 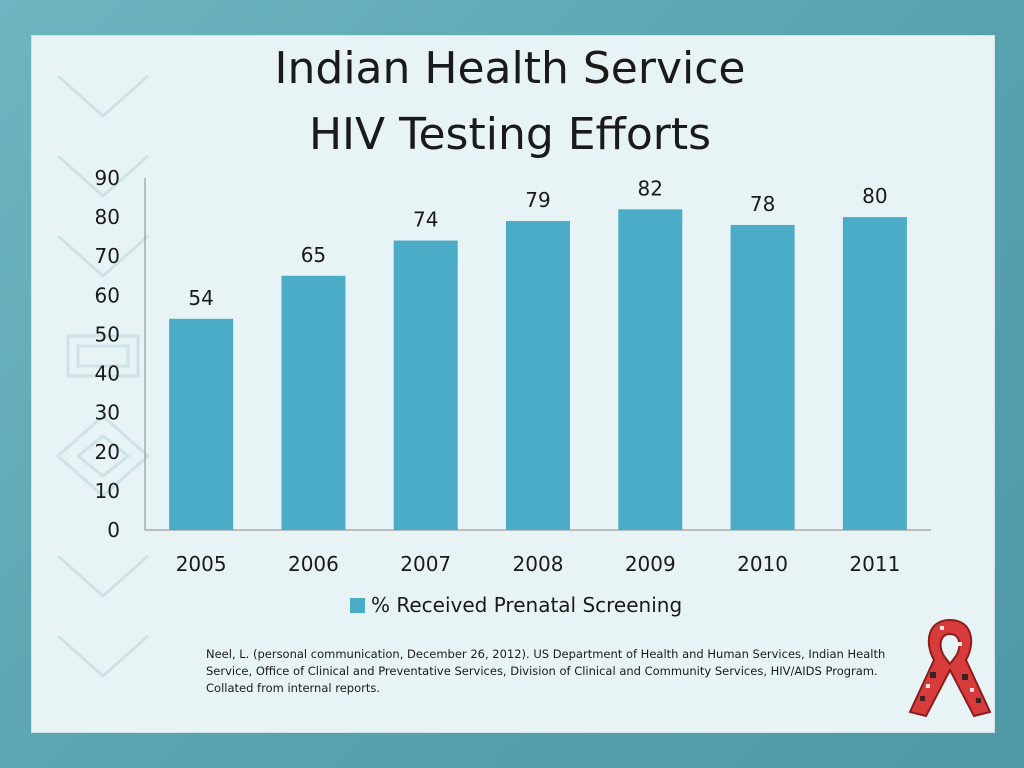 What do you see at coordinates (107, 452) in the screenshot?
I see `y-tick-label: 20` at bounding box center [107, 452].